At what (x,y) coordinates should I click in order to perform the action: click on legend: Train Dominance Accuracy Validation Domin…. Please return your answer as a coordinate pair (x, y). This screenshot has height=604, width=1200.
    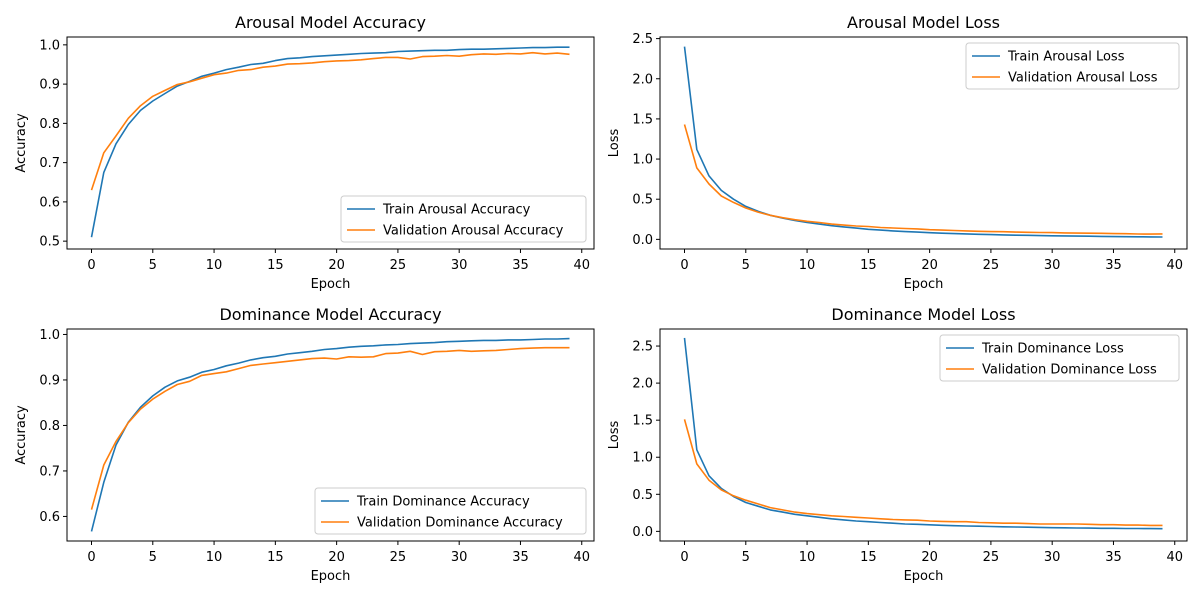
    Looking at the image, I should click on (450, 511).